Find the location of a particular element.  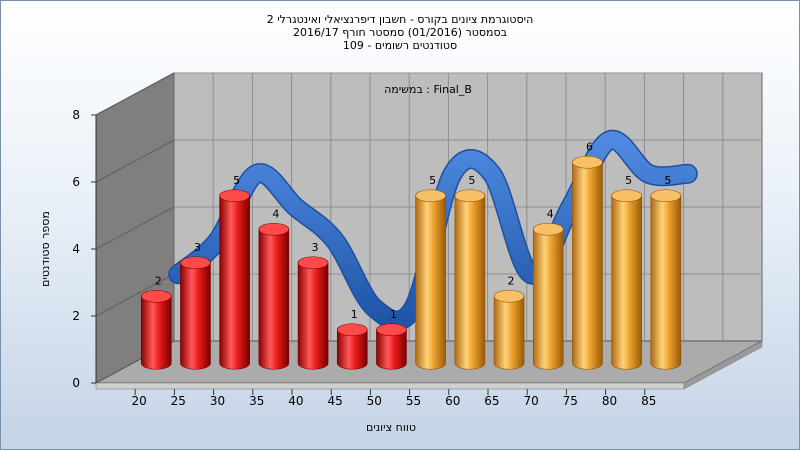

y-tick-label: 4 is located at coordinates (76, 249).